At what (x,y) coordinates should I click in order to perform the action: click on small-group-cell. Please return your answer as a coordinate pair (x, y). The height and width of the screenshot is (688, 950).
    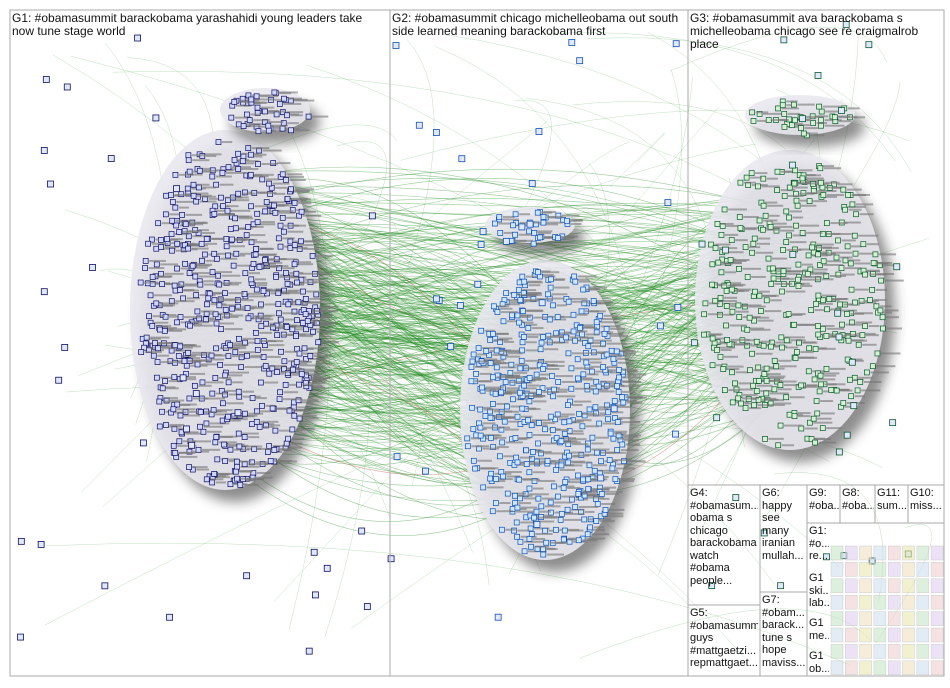
    Looking at the image, I should click on (908, 553).